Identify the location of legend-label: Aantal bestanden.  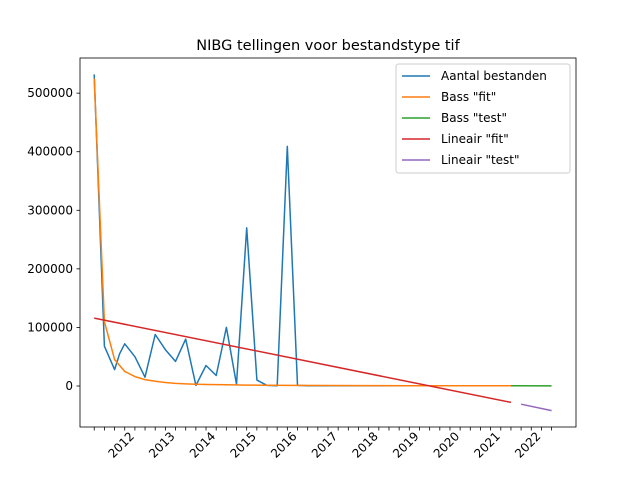
(494, 76).